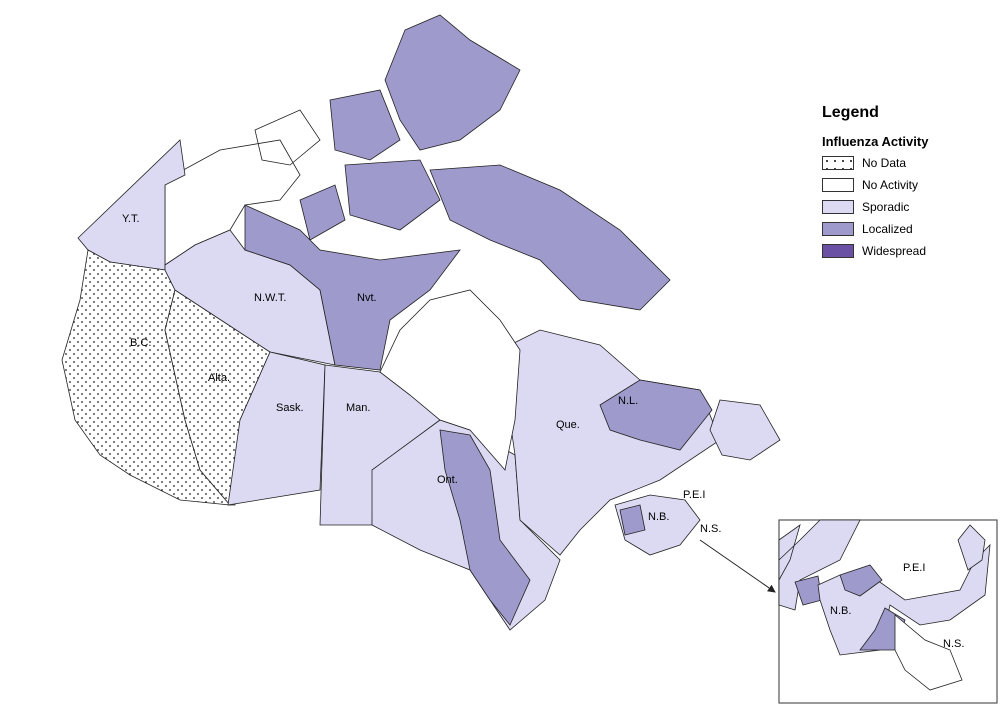  Describe the element at coordinates (140, 343) in the screenshot. I see `label-bc: B.C.` at that location.